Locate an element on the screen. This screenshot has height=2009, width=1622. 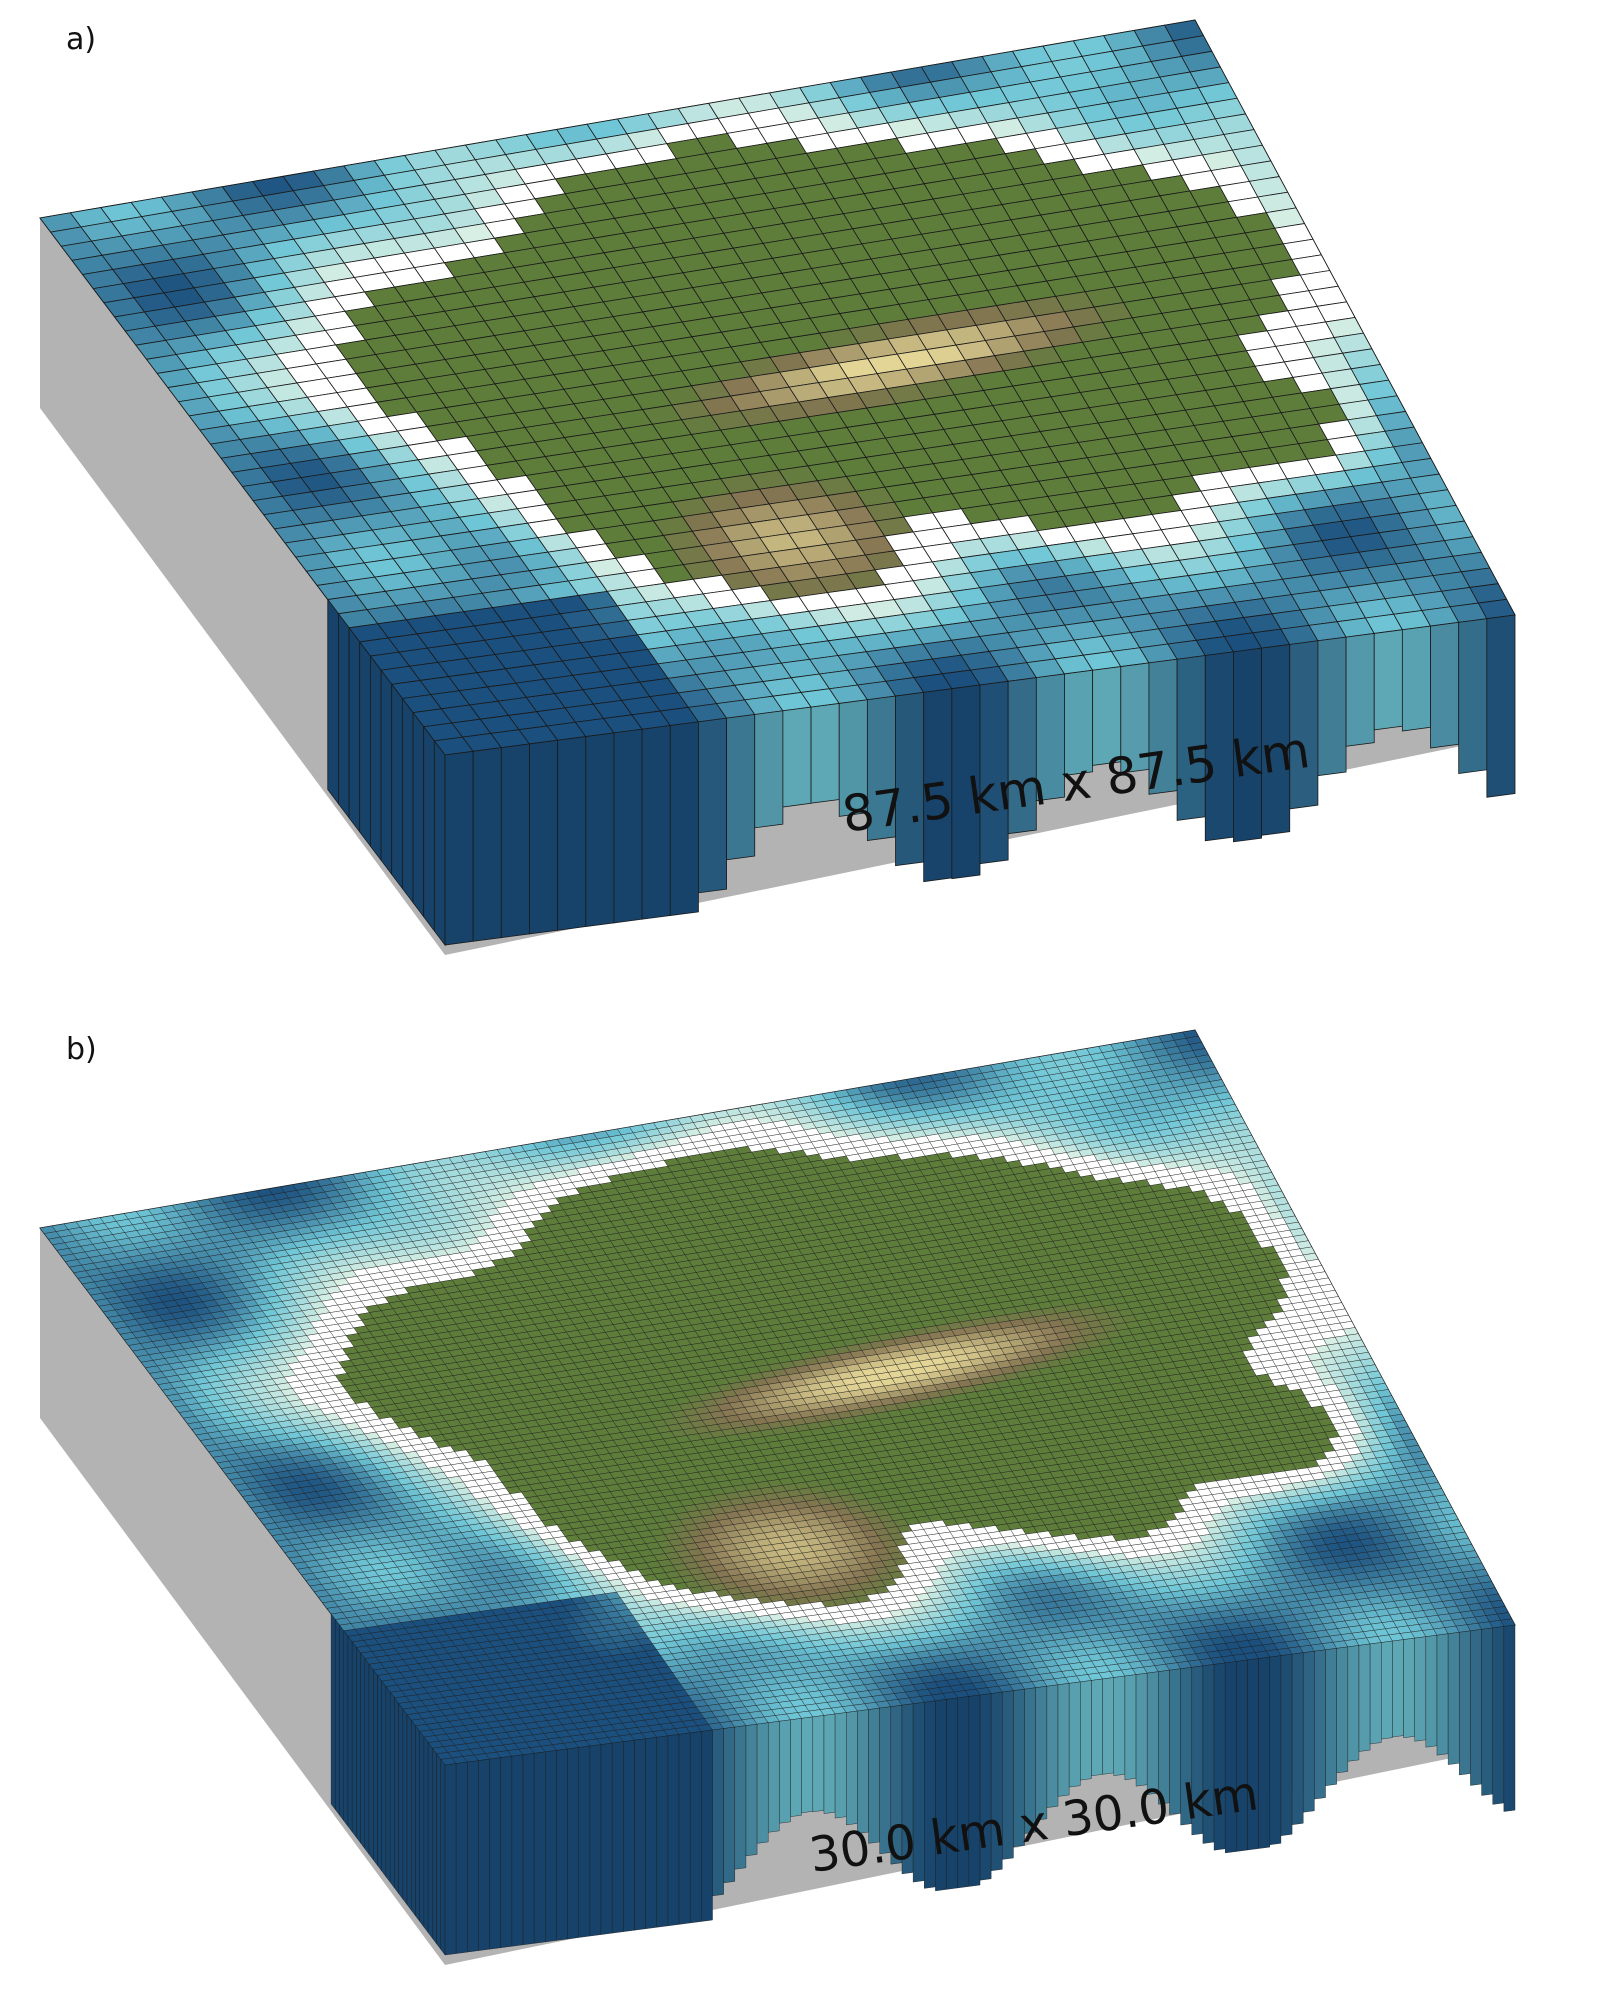
terrain-columns is located at coordinates (921, 772).